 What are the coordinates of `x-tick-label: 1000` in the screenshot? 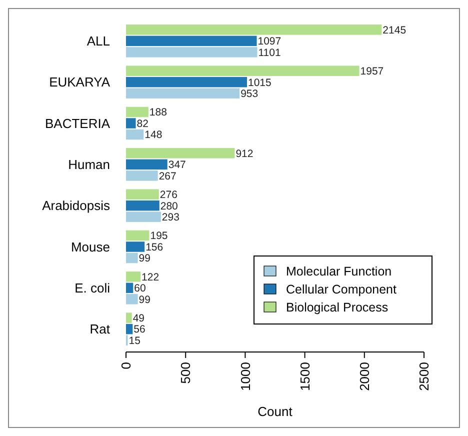 It's located at (245, 376).